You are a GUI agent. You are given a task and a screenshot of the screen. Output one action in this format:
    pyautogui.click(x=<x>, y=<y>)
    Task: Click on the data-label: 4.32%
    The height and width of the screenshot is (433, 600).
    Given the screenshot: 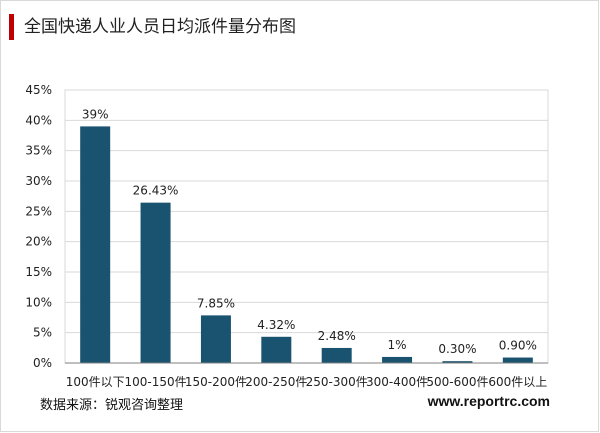 What is the action you would take?
    pyautogui.click(x=276, y=325)
    